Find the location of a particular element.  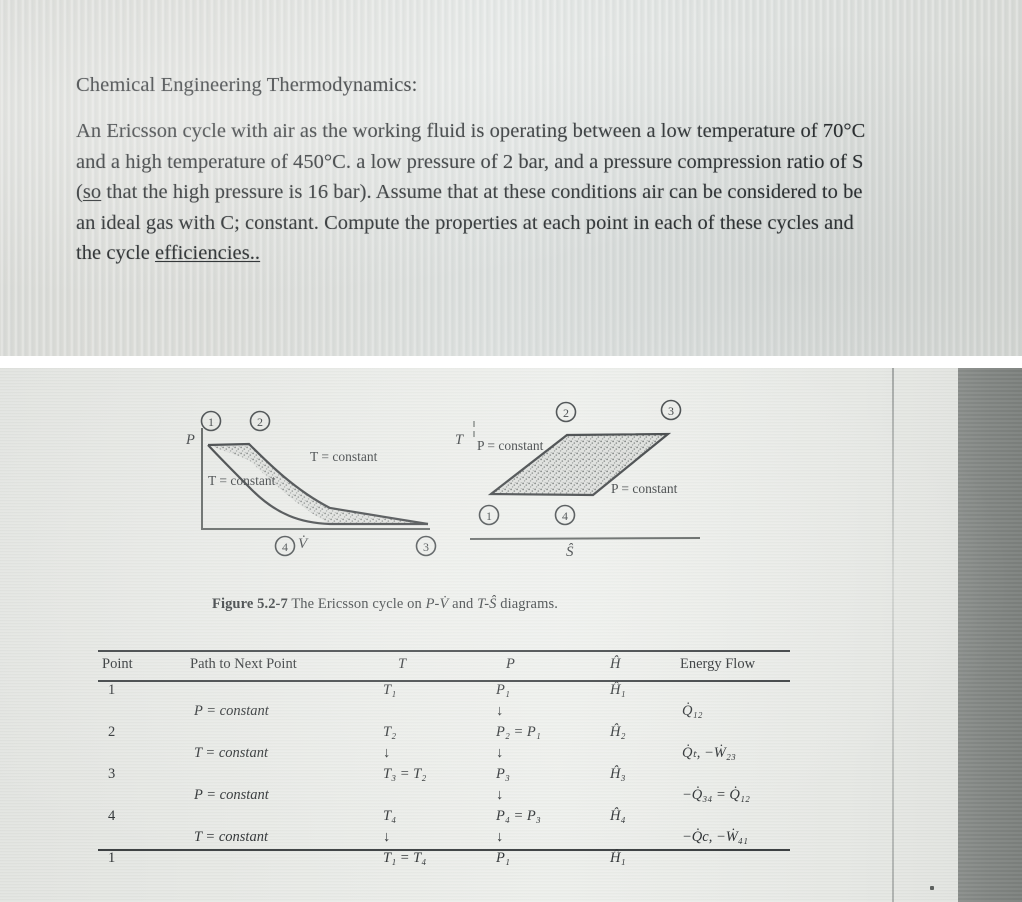

cell-point: 4 is located at coordinates (112, 816).